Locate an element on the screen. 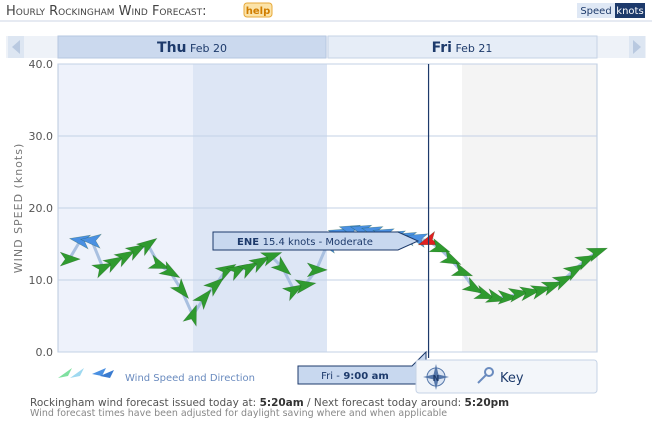  key-icon is located at coordinates (485, 375).